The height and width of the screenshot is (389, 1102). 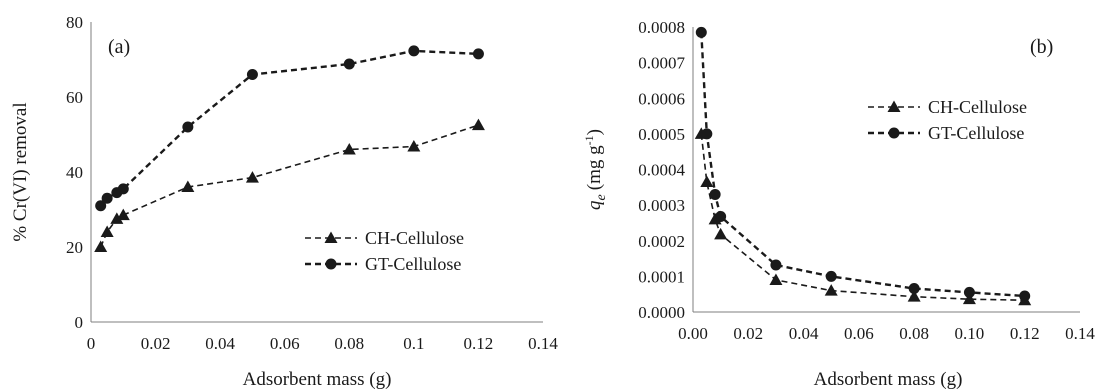 I want to click on series-line-ch-cellulose, so click(x=862, y=217).